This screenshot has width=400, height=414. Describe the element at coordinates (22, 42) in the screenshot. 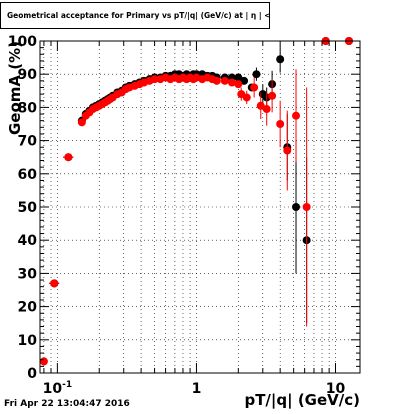

I see `y-tick-label: 100` at that location.